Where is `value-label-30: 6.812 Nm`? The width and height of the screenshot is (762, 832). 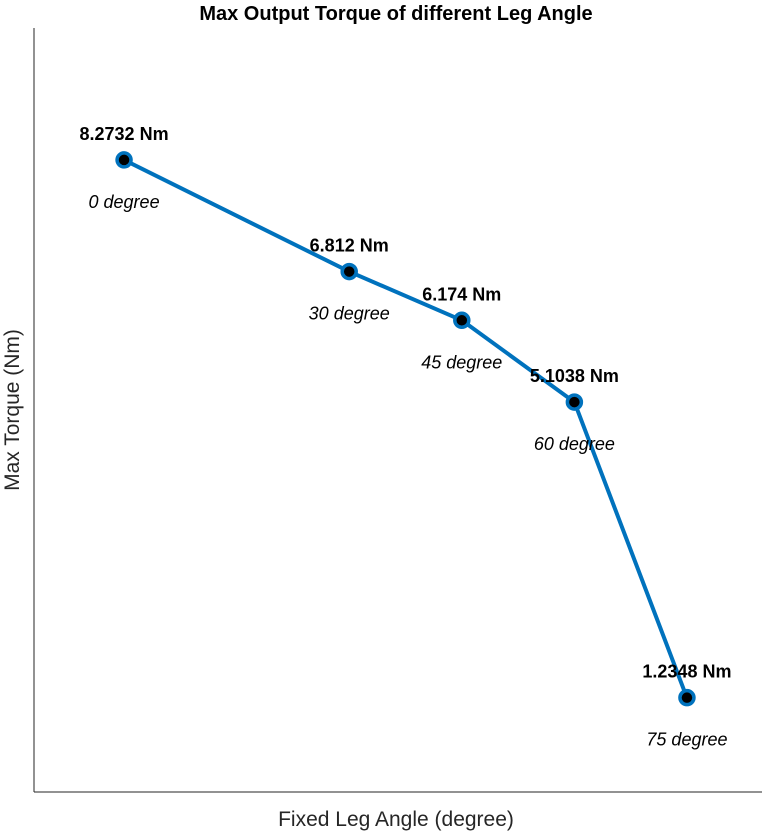
value-label-30: 6.812 Nm is located at coordinates (349, 246).